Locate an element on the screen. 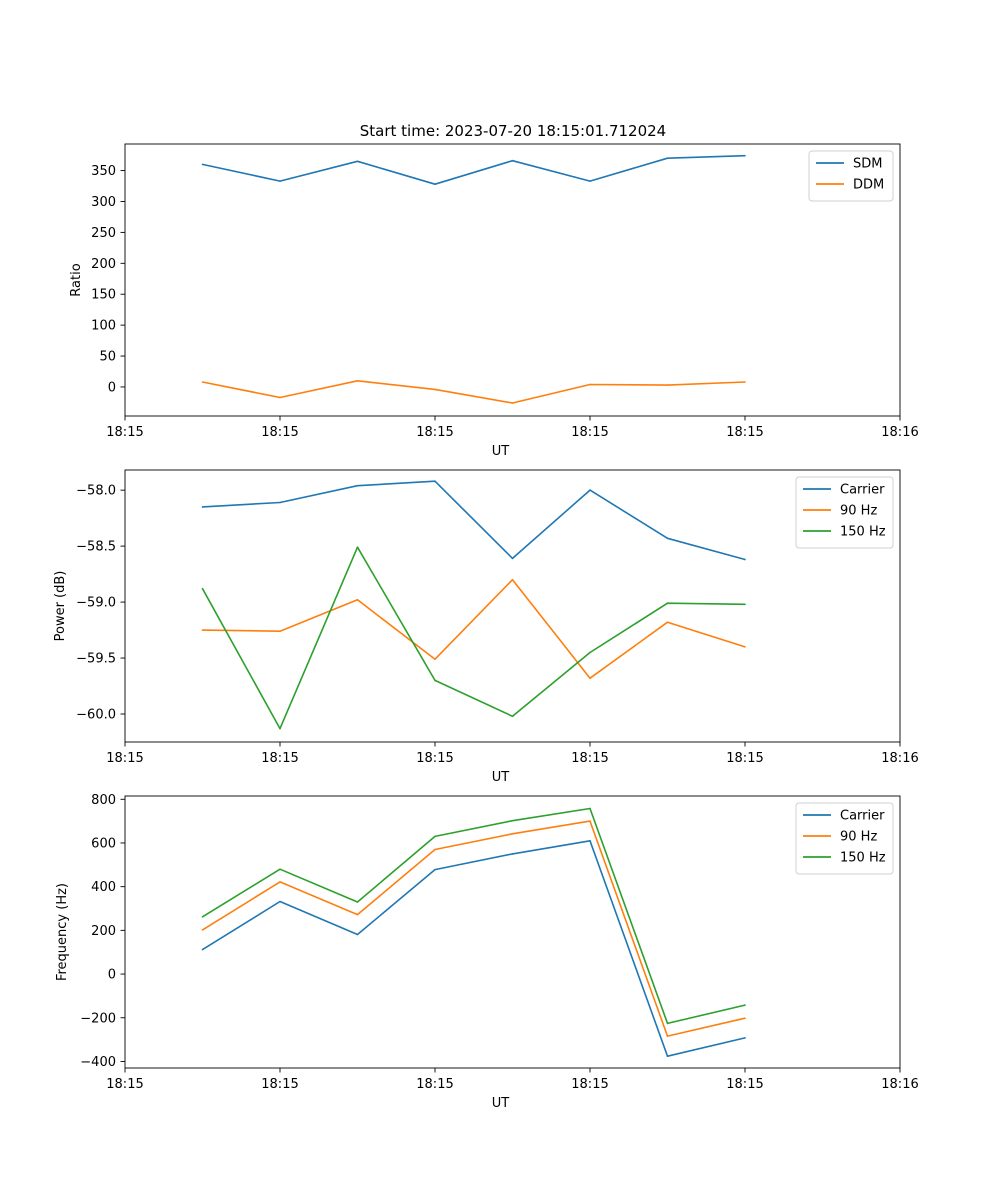  y-tick-label: 150 is located at coordinates (103, 295).